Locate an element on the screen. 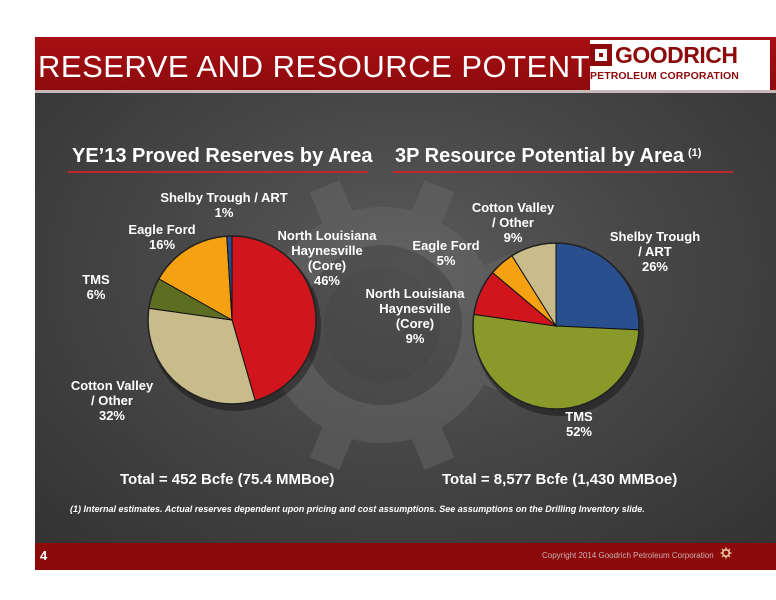  slice-label: TMS 52% is located at coordinates (578, 424).